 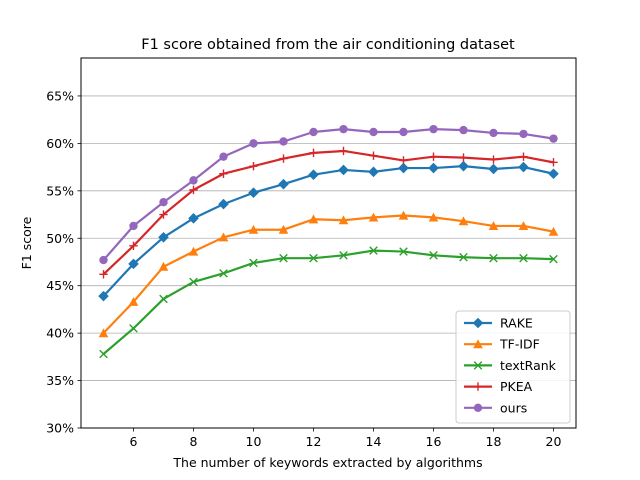 I want to click on y-axis-ticks: 30% 35% 40% 45% 50% 55% 60% 65%, so click(x=63, y=262).